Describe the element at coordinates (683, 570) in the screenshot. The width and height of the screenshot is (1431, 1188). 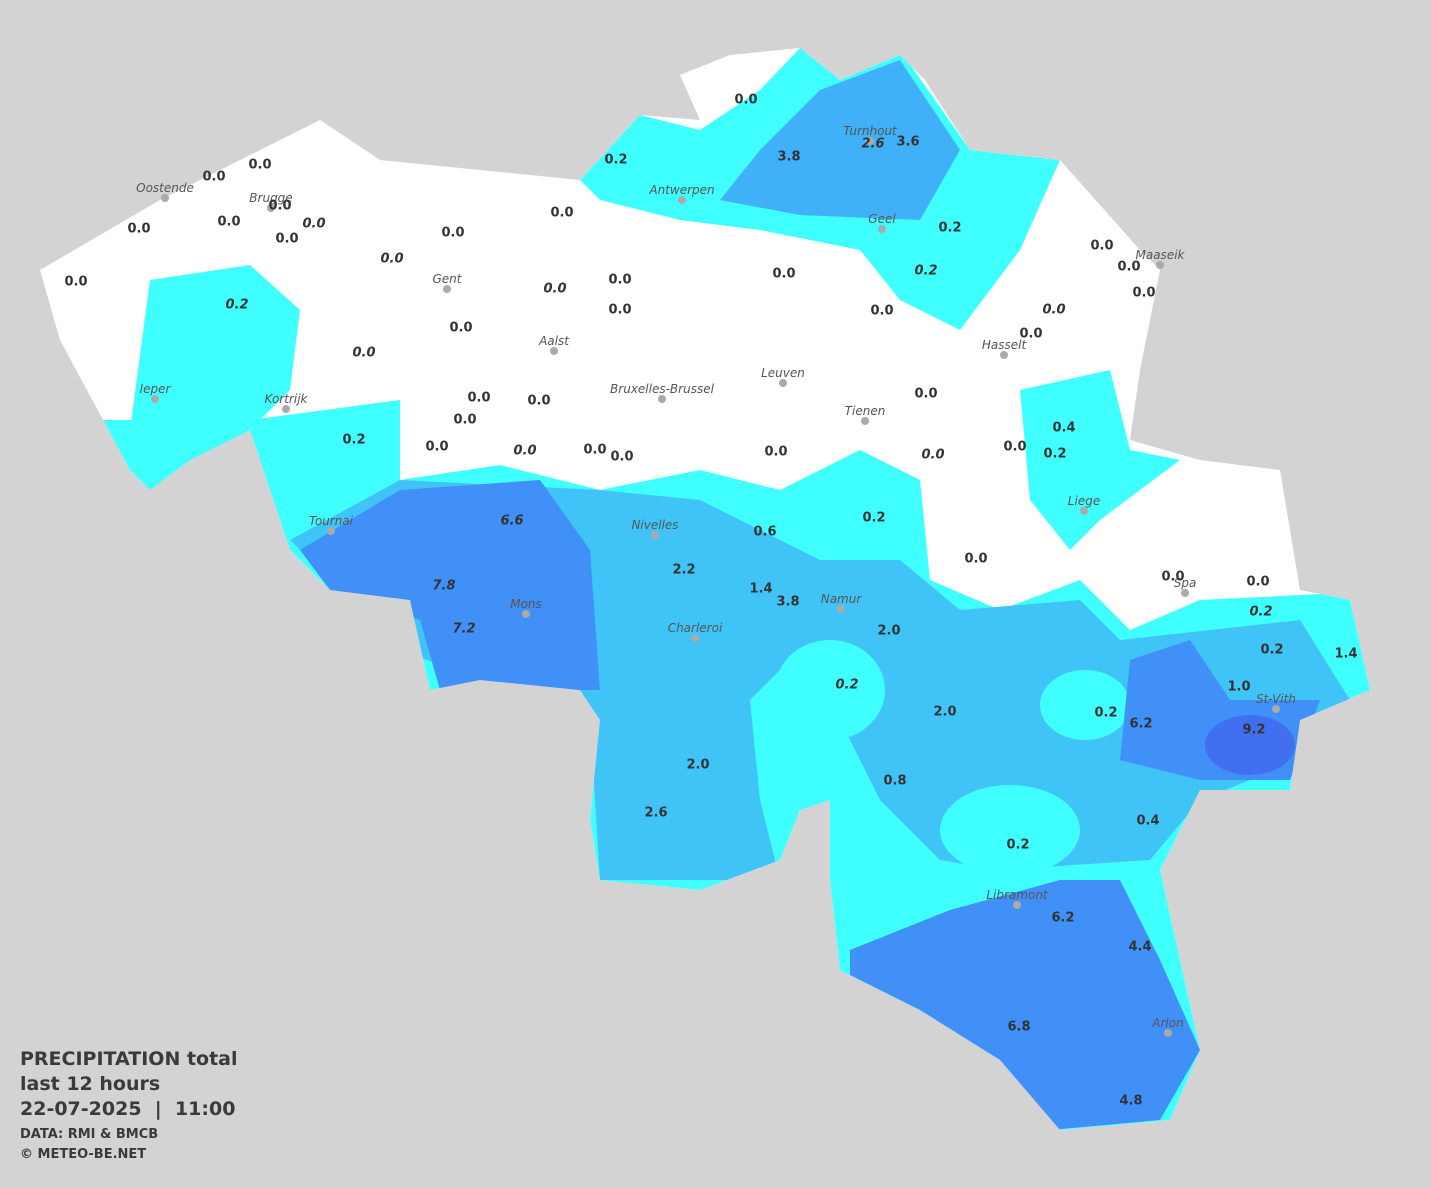
I see `station-value: 2.2` at that location.